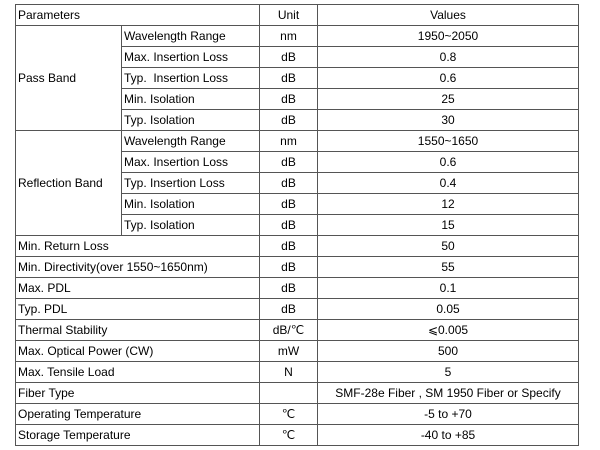 This screenshot has width=600, height=450. Describe the element at coordinates (448, 393) in the screenshot. I see `value-cell: SMF-28e Fiber , SM 1950 Fiber or Specify` at that location.